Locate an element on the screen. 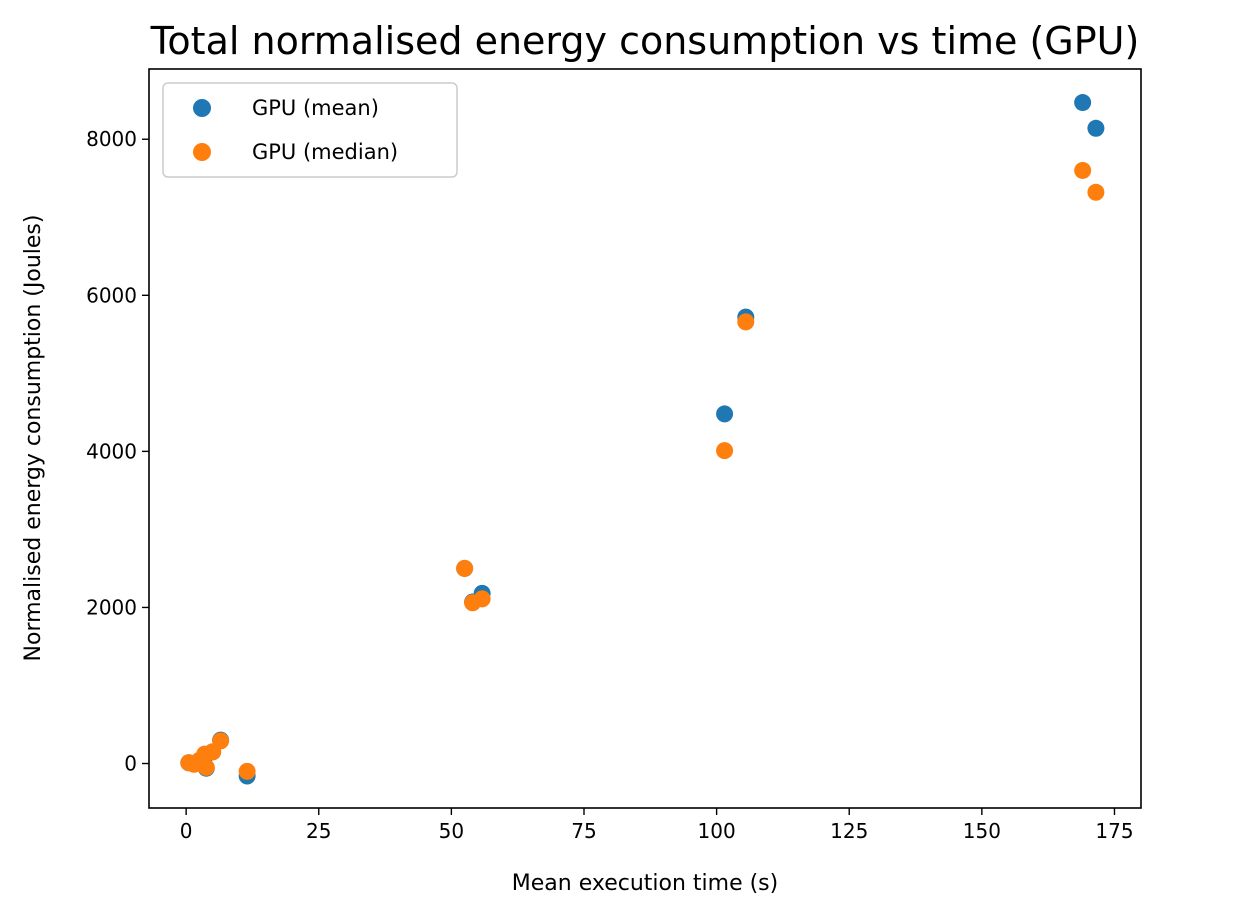 This screenshot has height=916, width=1244. x-tick-label: 125 is located at coordinates (849, 831).